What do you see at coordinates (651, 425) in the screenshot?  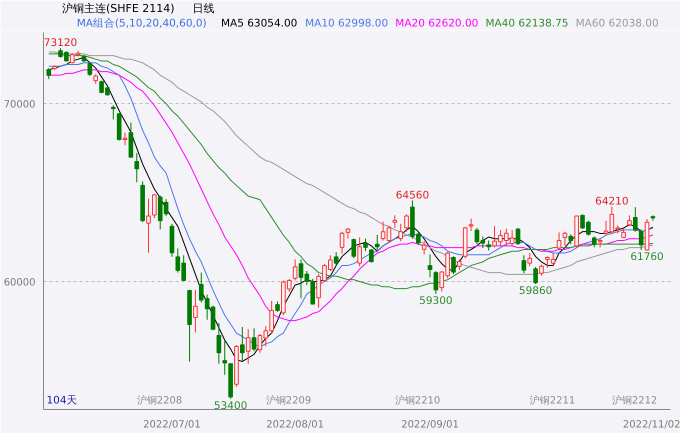 I see `x-tick-label: 2022/11/02` at bounding box center [651, 425].